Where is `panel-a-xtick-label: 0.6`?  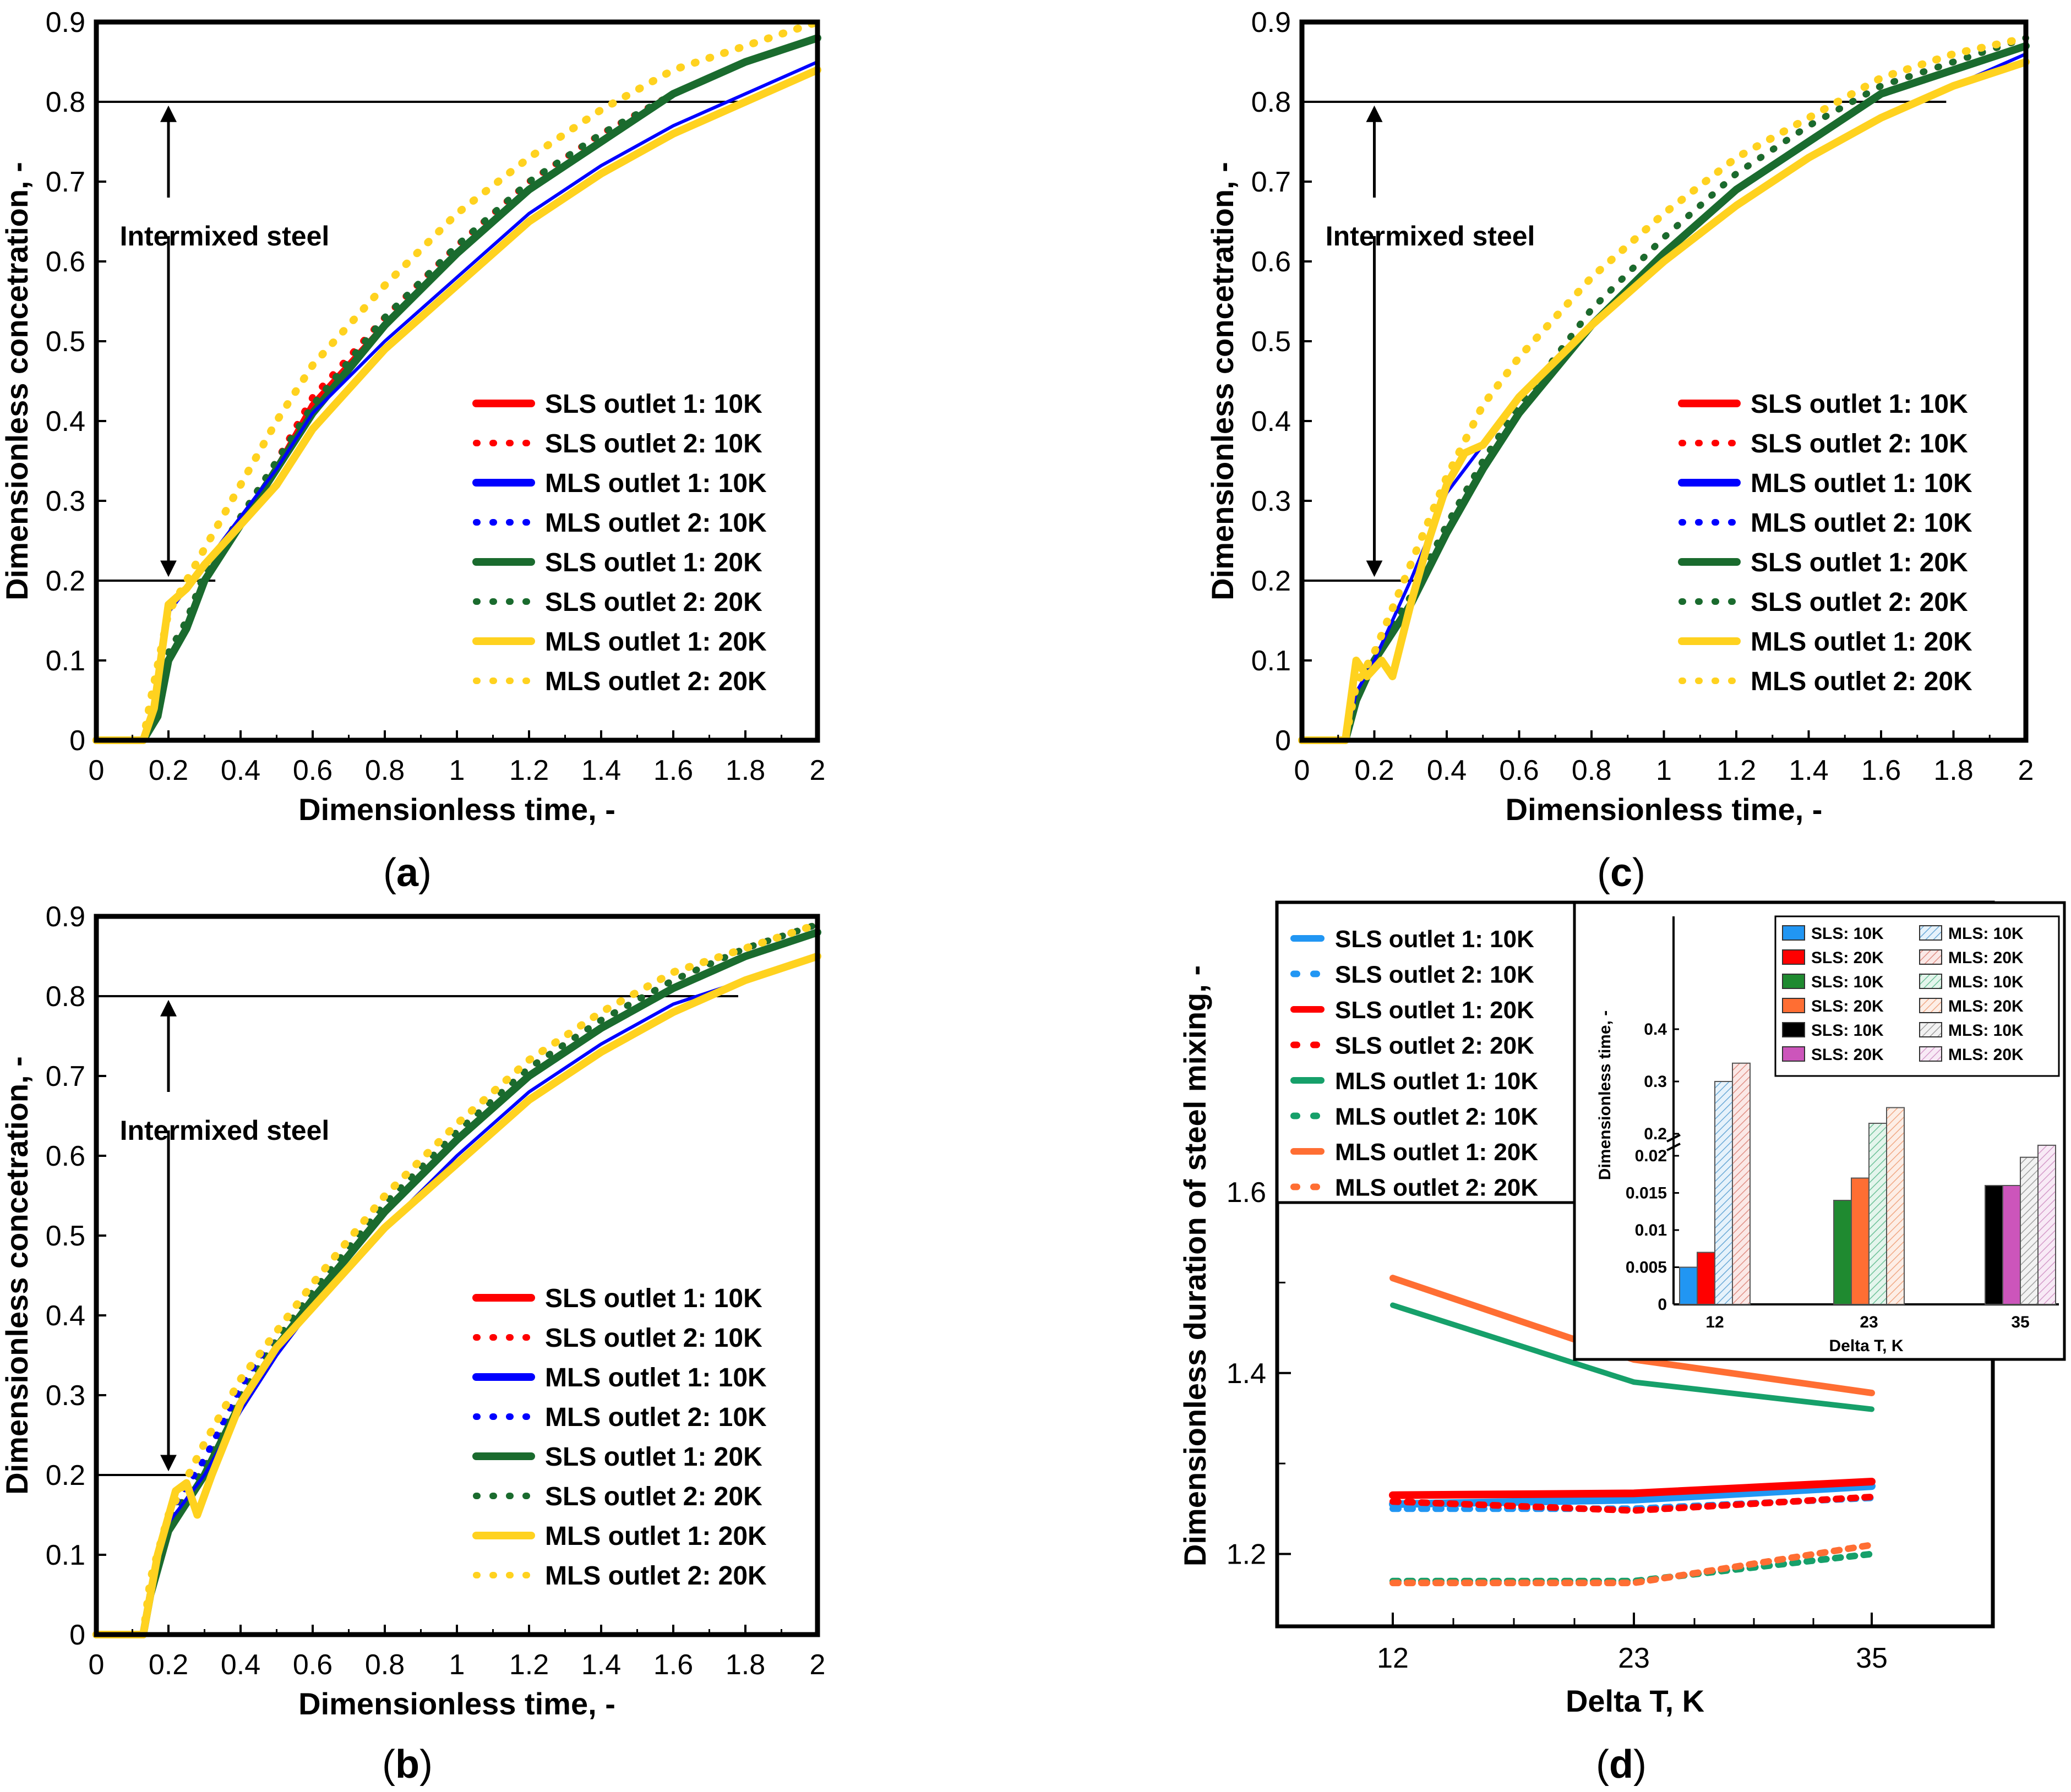
panel-a-xtick-label: 0.6 is located at coordinates (313, 770).